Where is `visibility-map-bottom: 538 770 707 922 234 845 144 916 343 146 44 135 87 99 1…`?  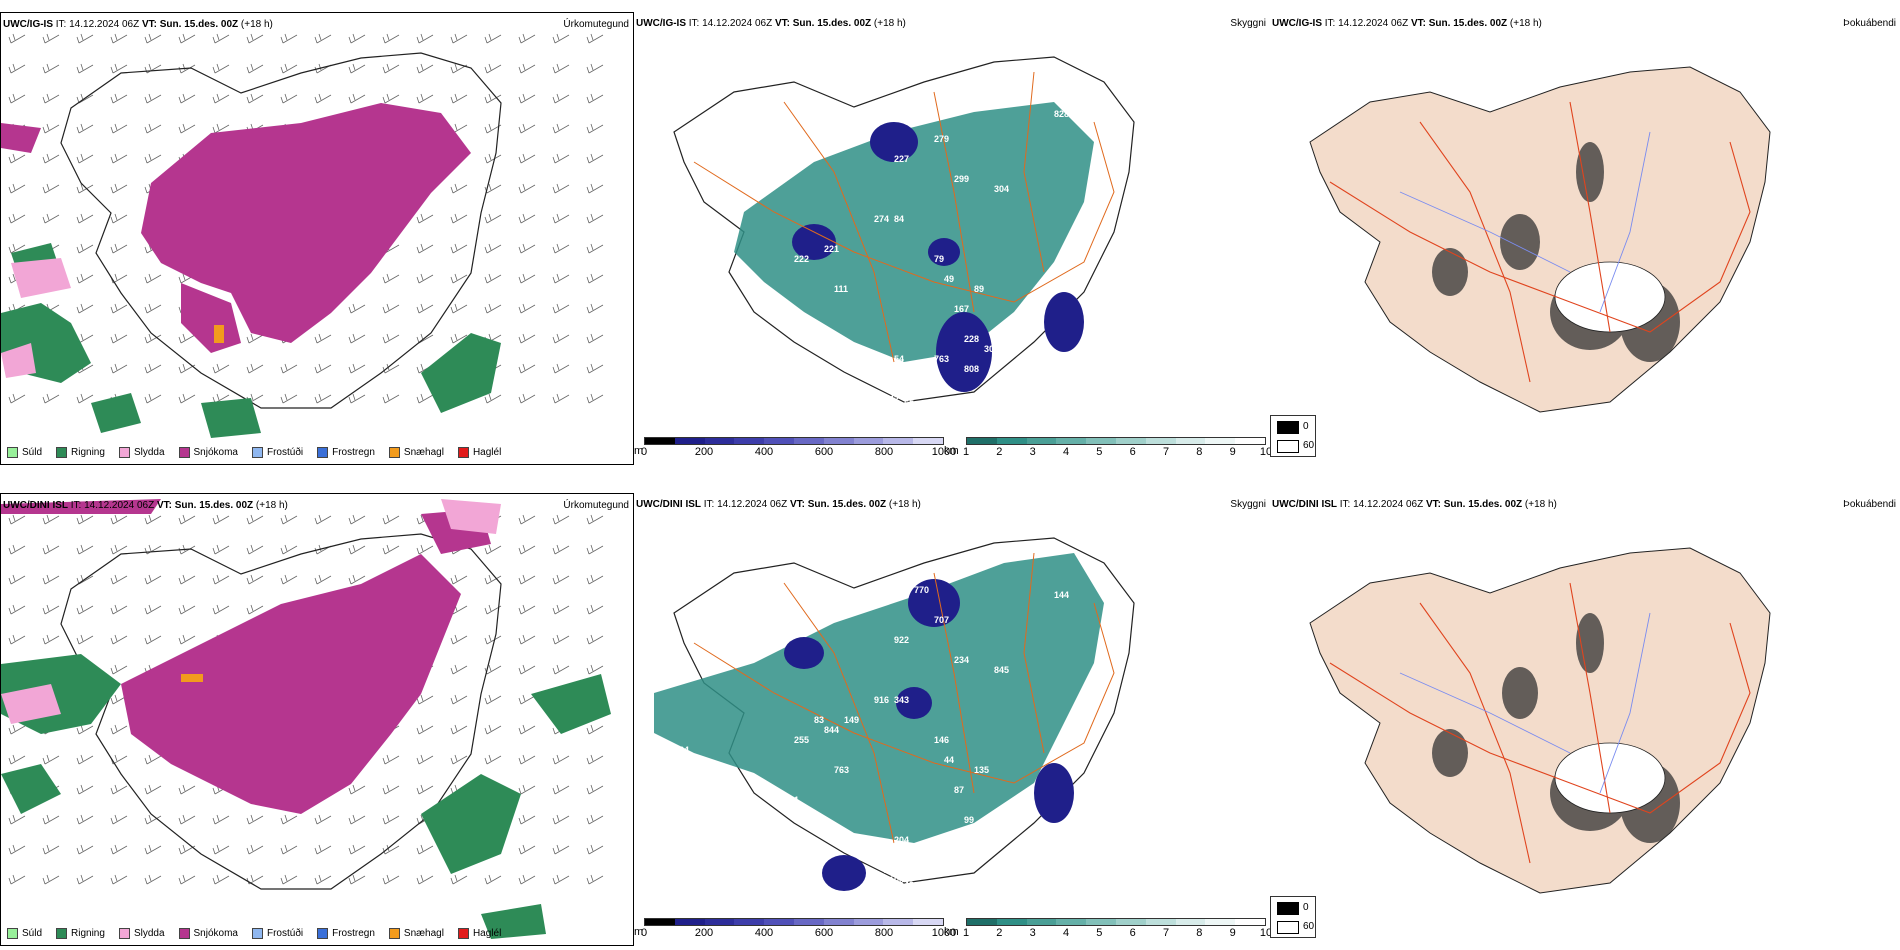
visibility-map-bottom: 538 770 707 922 234 845 144 916 343 146 44 135 87 99 1… is located at coordinates (894, 714).